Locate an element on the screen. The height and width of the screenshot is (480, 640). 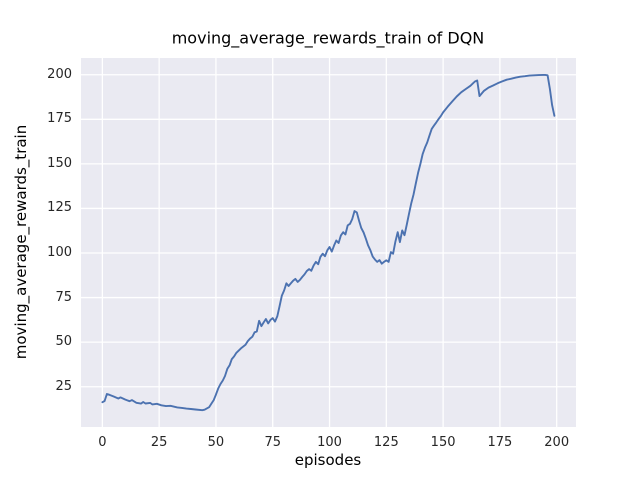
x-tick-label: 125 is located at coordinates (386, 442).